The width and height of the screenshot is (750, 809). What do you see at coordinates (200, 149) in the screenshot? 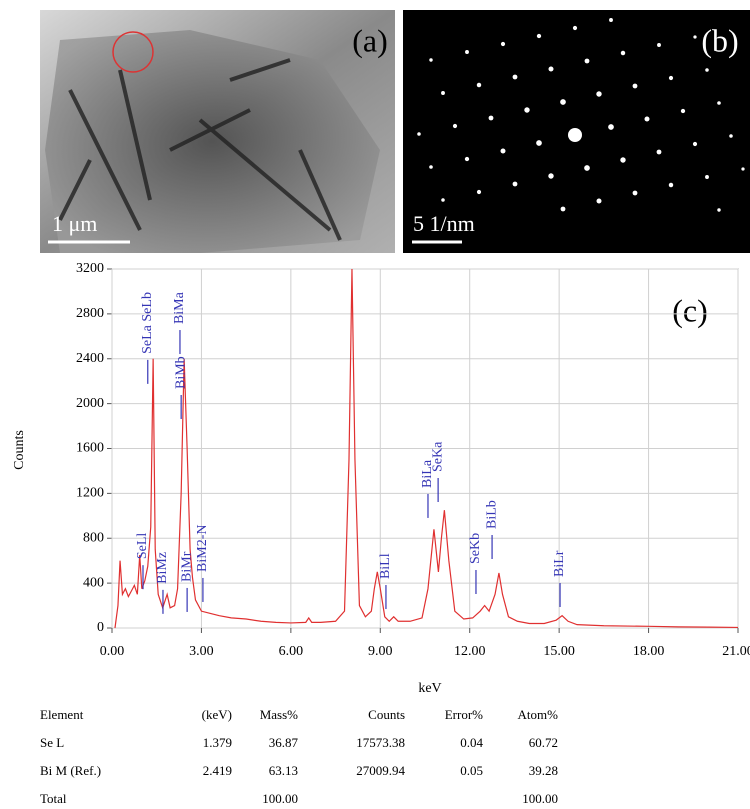
I see `needles` at bounding box center [200, 149].